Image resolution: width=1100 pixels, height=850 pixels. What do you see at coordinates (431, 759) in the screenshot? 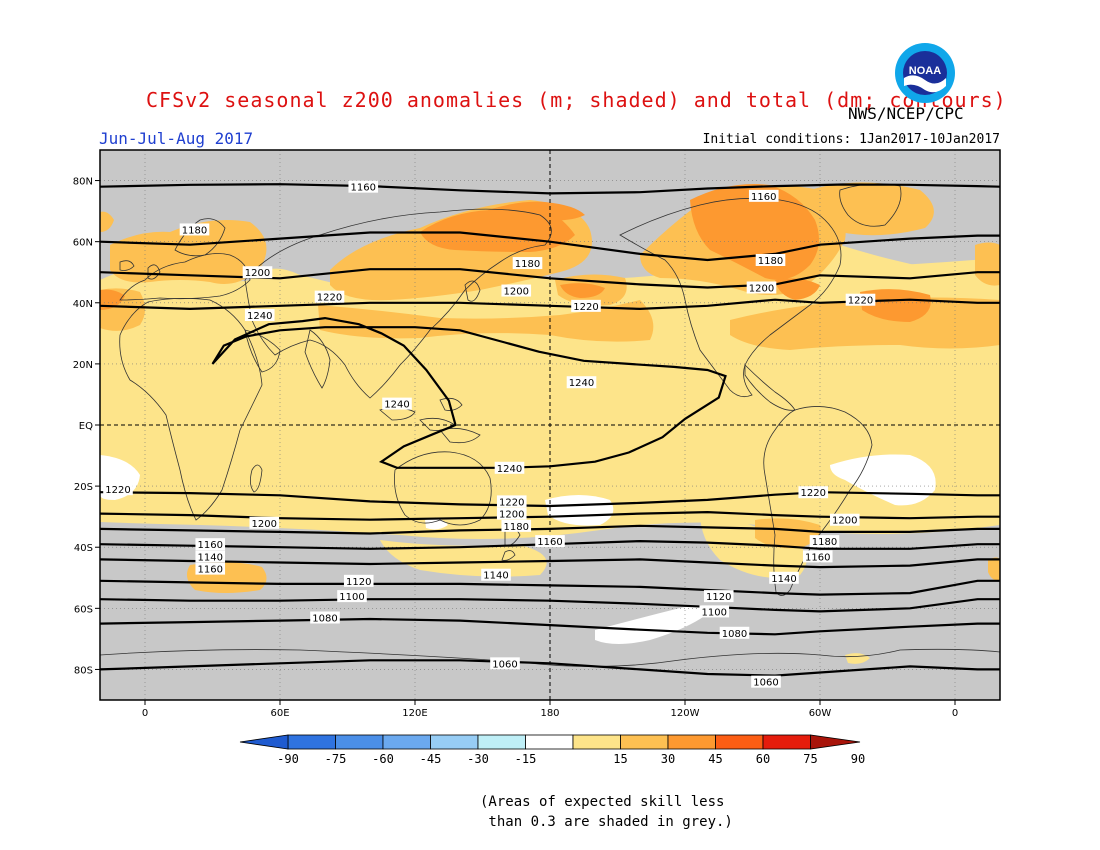
I see `colorbar-label: -45` at bounding box center [431, 759].